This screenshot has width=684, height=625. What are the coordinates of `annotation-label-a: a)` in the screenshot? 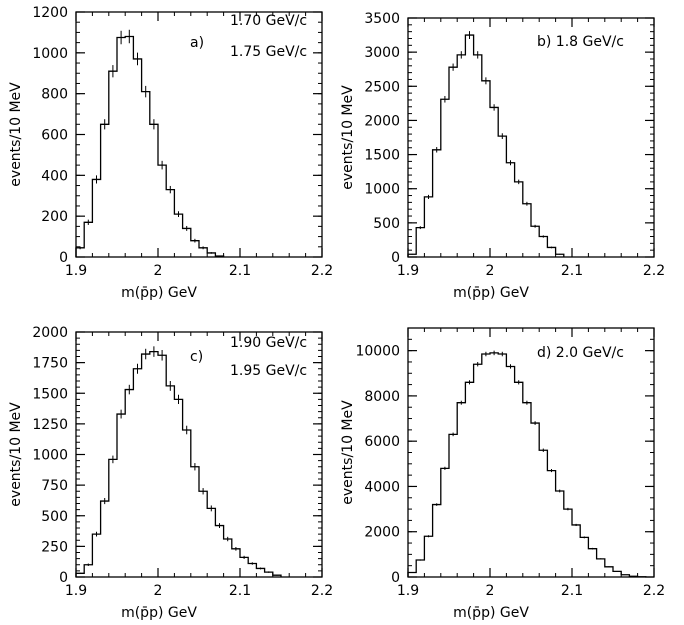 It's located at (197, 43).